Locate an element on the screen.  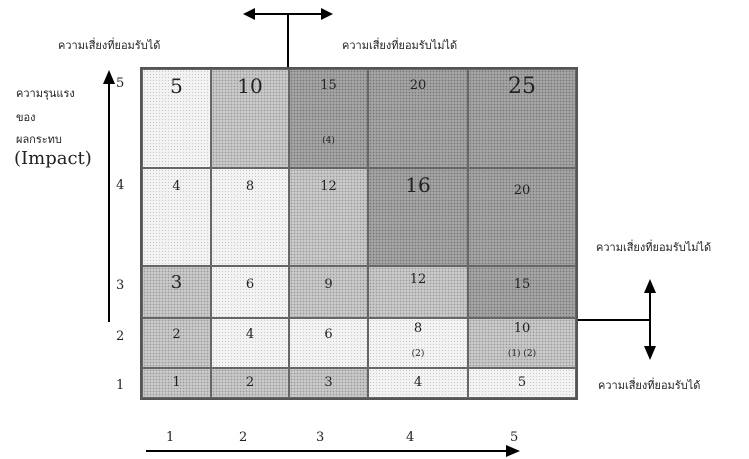
y-axis-tick: 1 is located at coordinates (120, 385).